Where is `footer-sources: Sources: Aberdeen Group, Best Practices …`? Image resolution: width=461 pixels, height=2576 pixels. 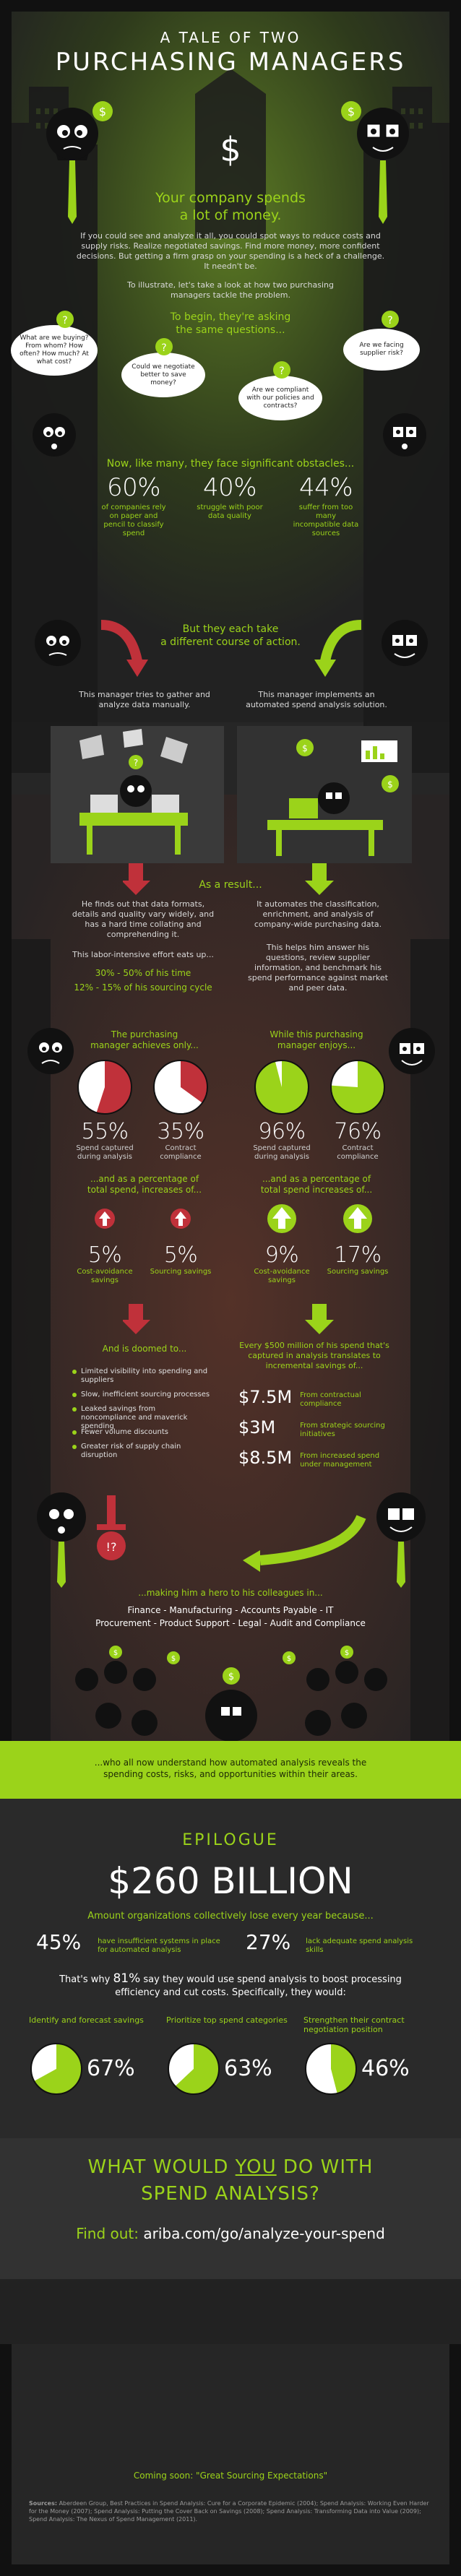 footer-sources: Sources: Aberdeen Group, Best Practices … is located at coordinates (231, 2511).